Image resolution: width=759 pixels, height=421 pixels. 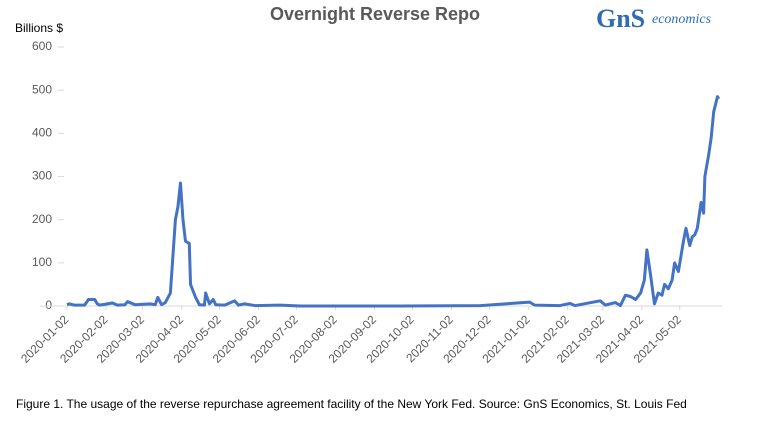 I want to click on y-tick-label: 100, so click(x=42, y=262).